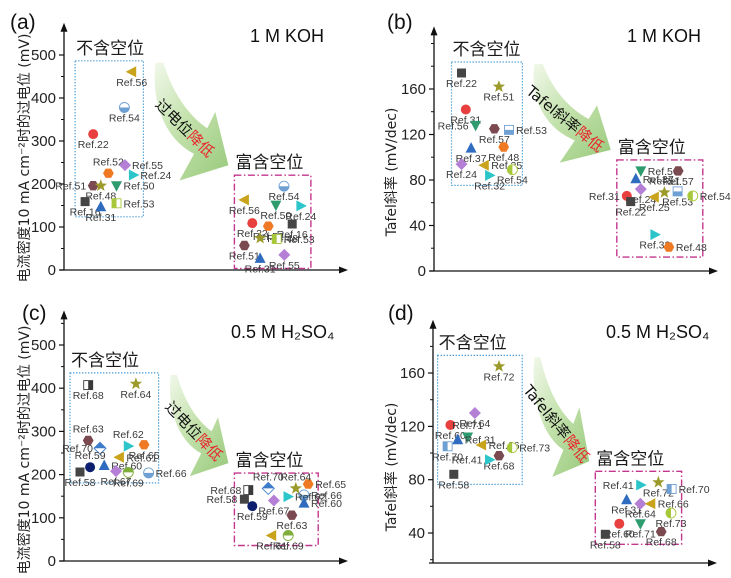 This screenshot has width=731, height=578. Describe the element at coordinates (171, 474) in the screenshot. I see `point-label: Ref.66` at that location.